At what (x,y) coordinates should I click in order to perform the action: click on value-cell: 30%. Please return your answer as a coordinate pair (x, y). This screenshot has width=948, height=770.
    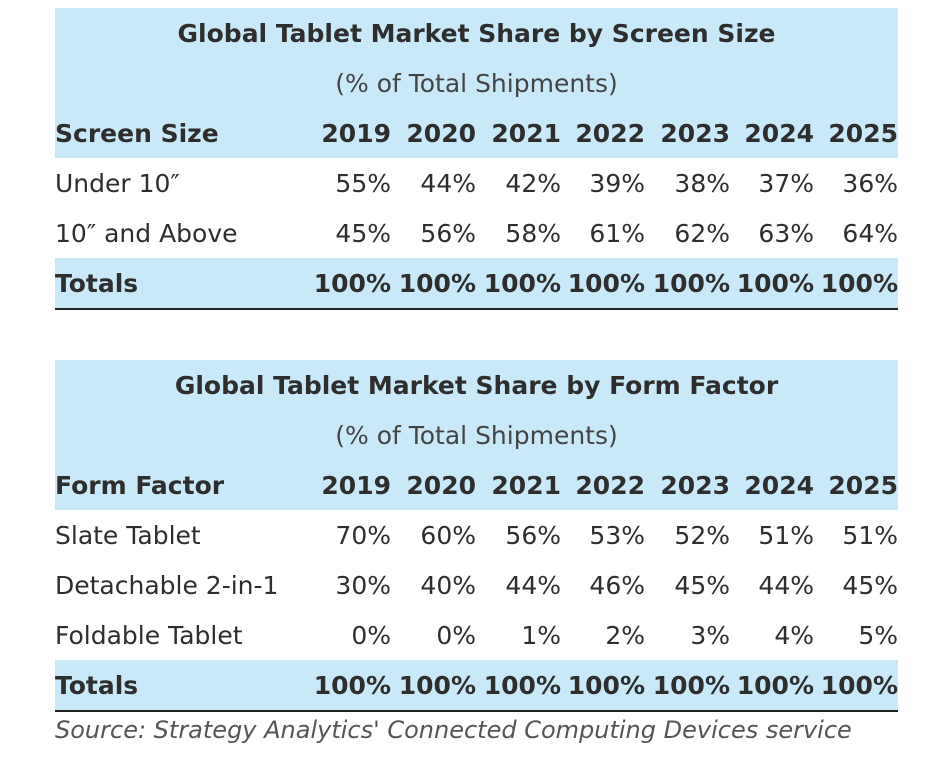
    Looking at the image, I should click on (363, 585).